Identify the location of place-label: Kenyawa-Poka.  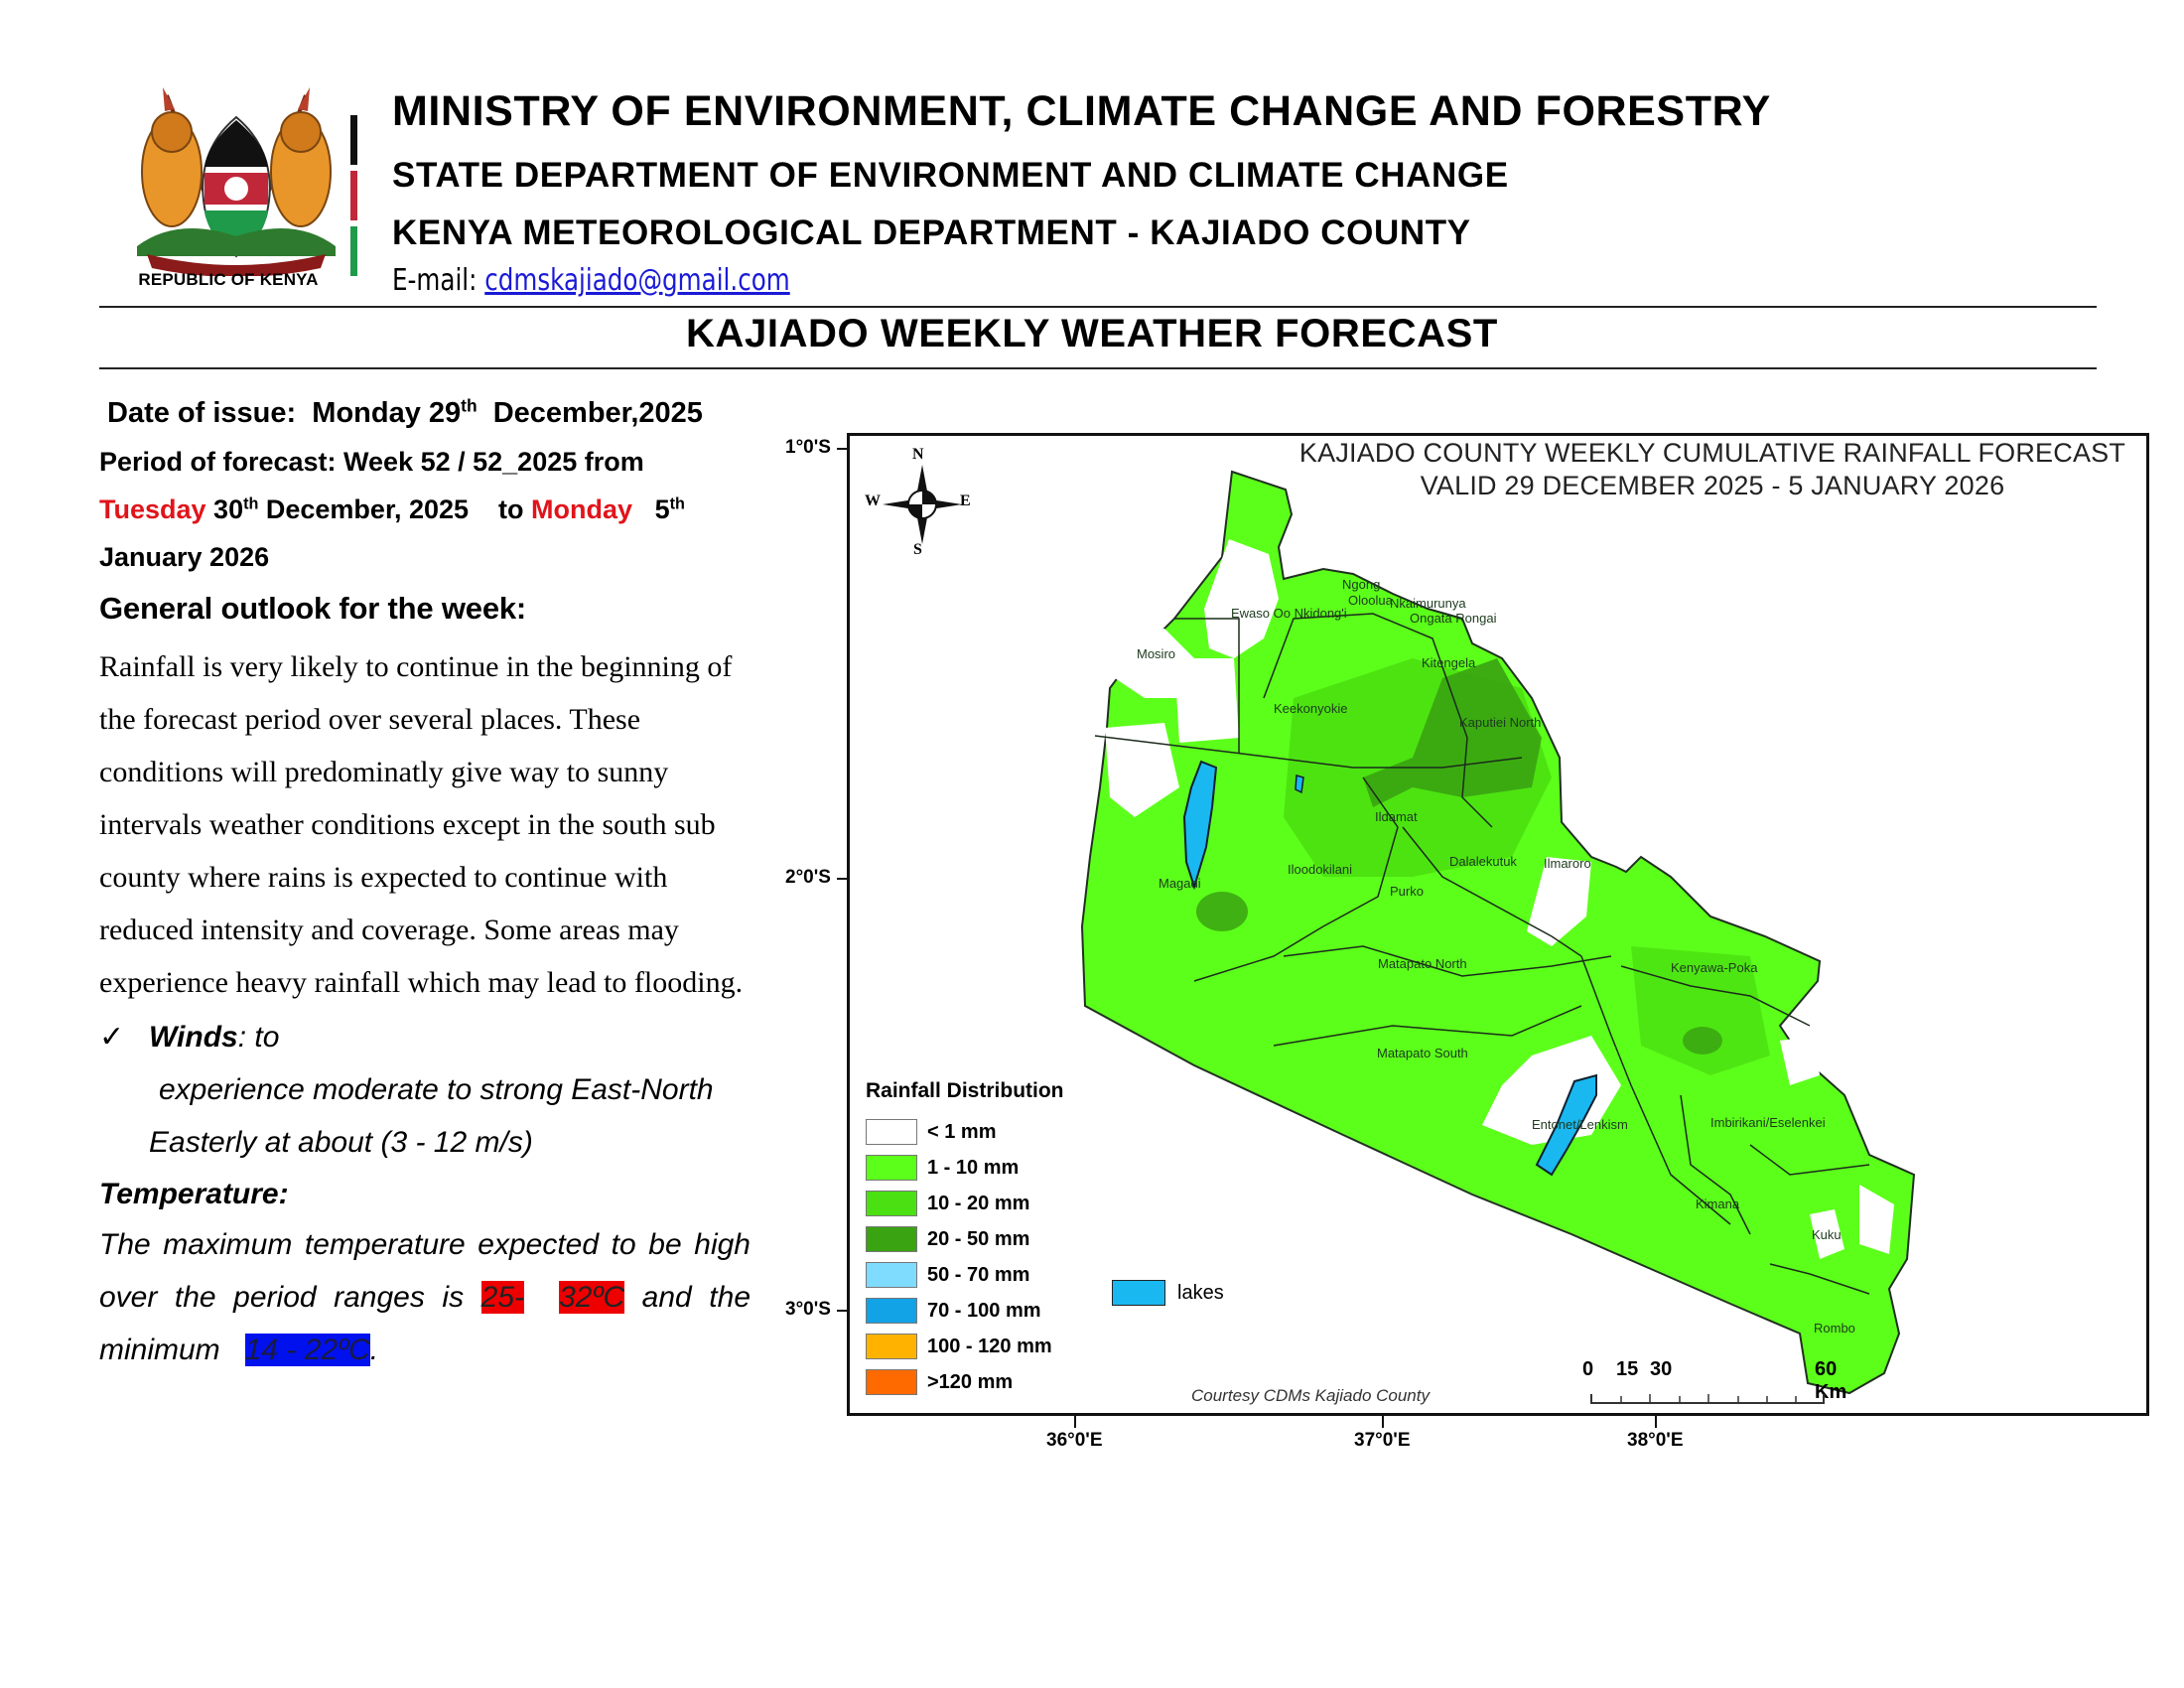
(1714, 967).